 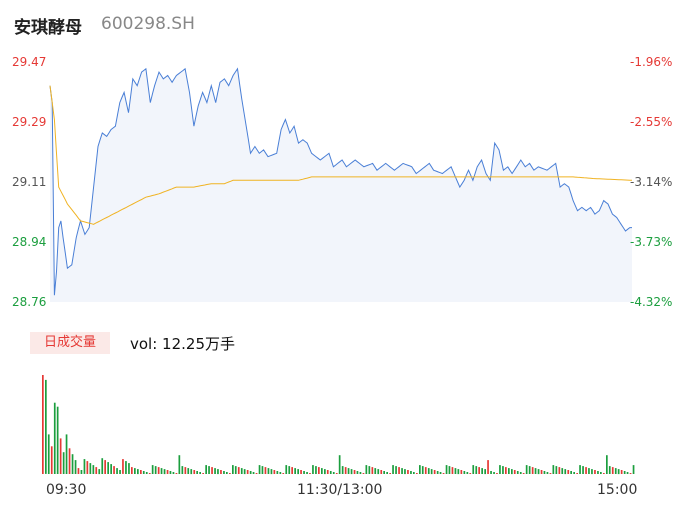 What do you see at coordinates (651, 62) in the screenshot?
I see `y-tick-right: -1.96%` at bounding box center [651, 62].